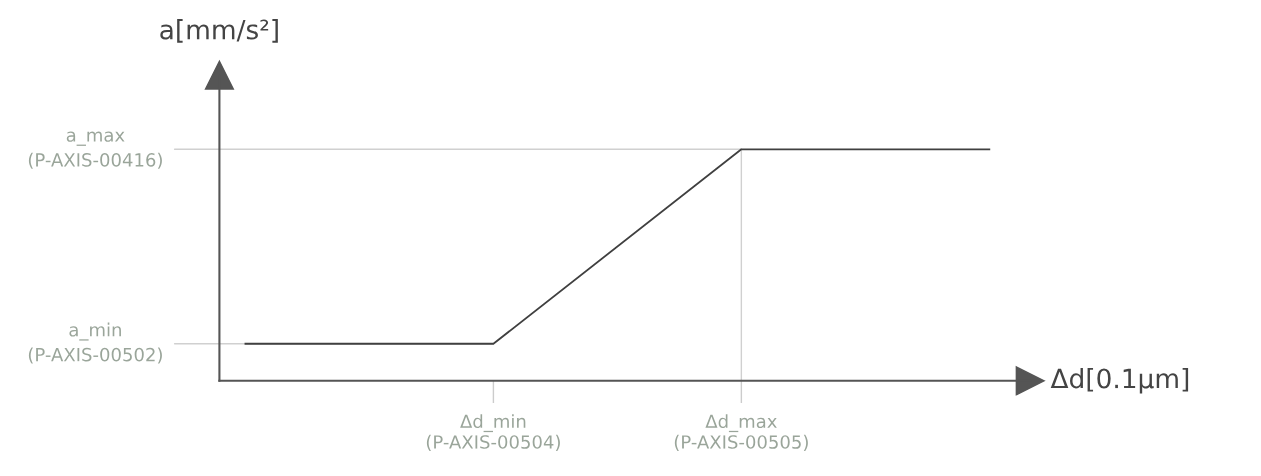 Image resolution: width=1261 pixels, height=476 pixels. What do you see at coordinates (1119, 381) in the screenshot?
I see `x-axis-title: Δd[0.1μm]` at bounding box center [1119, 381].